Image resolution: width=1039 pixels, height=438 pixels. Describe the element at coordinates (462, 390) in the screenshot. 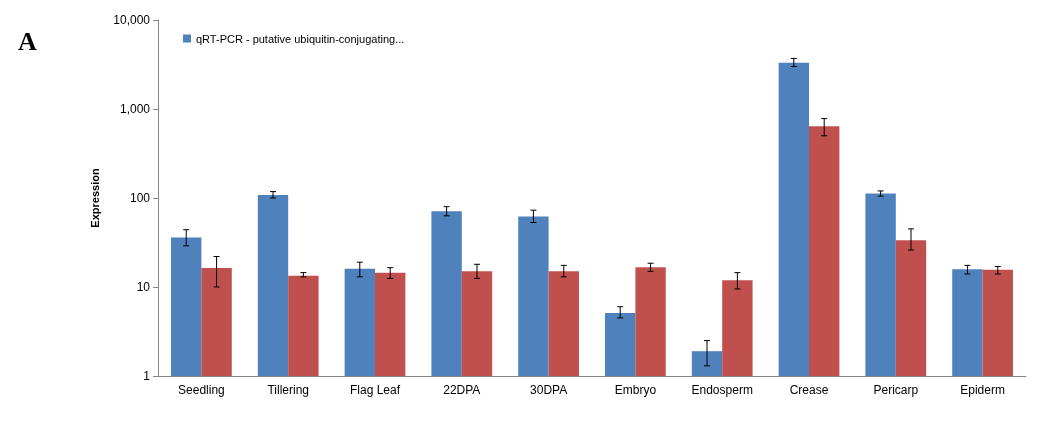

I see `x-tick-label: 22DPA` at that location.